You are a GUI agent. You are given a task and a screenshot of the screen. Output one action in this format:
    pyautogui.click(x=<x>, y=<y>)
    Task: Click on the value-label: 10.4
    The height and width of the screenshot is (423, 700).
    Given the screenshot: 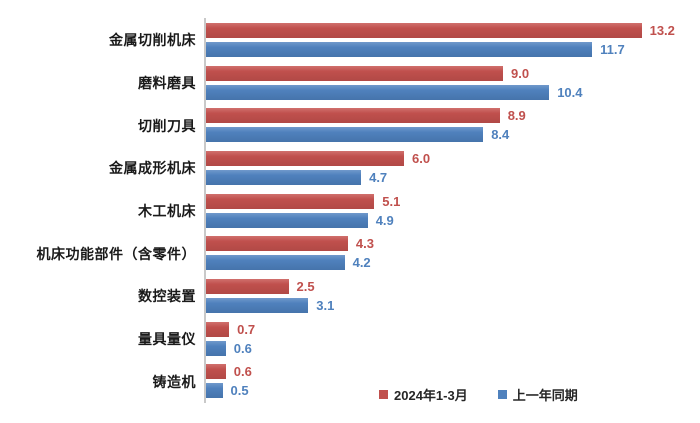 What is the action you would take?
    pyautogui.click(x=570, y=92)
    